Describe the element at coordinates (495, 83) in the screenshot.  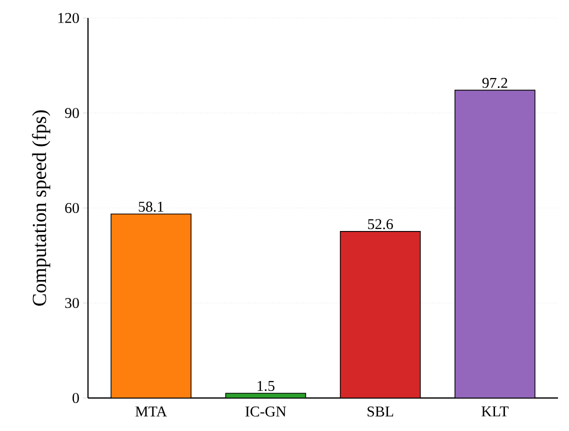
I see `data-label: 97.2` at that location.